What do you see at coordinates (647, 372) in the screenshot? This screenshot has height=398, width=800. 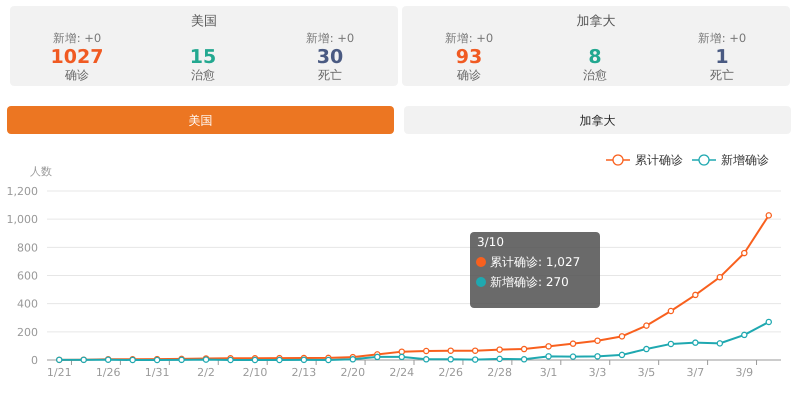 I see `x-tick-label: 3/5` at bounding box center [647, 372].